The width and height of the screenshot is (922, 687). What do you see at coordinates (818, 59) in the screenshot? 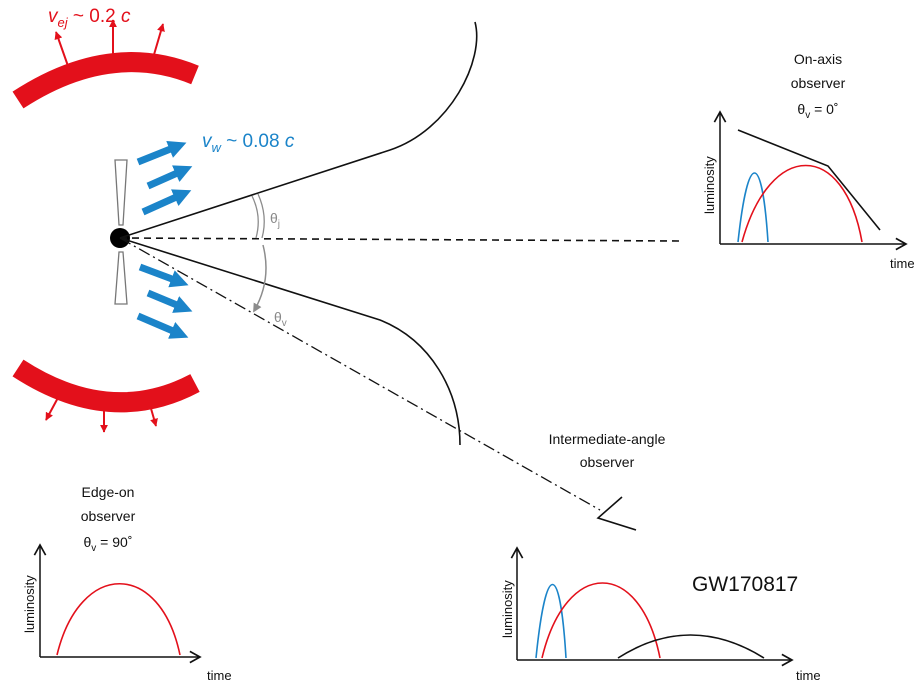
I see `svg-text: On-axis` at bounding box center [818, 59].